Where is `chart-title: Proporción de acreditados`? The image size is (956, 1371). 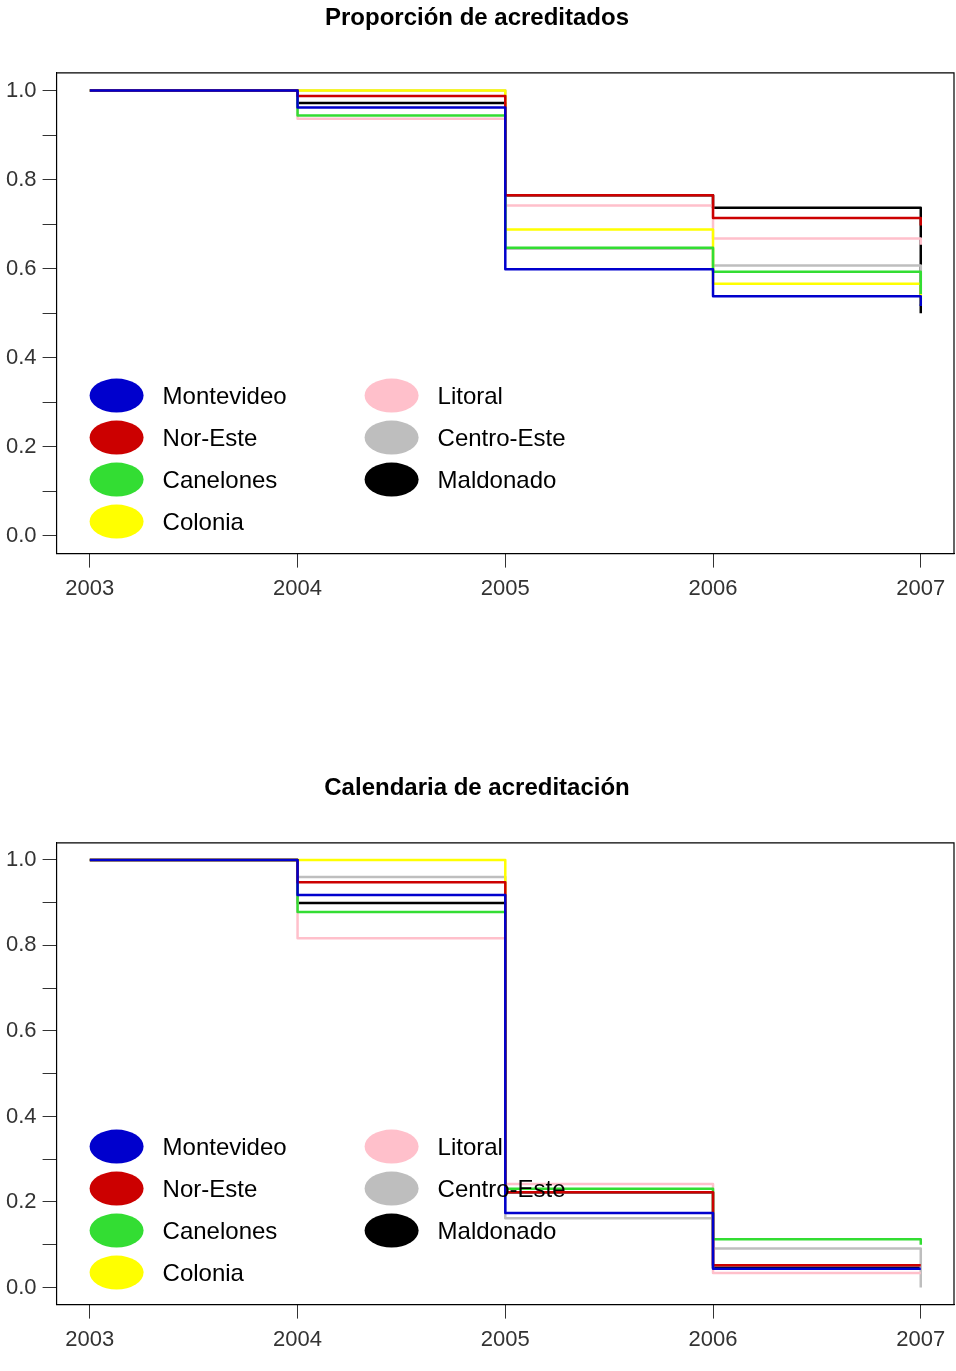 chart-title: Proporción de acreditados is located at coordinates (477, 17).